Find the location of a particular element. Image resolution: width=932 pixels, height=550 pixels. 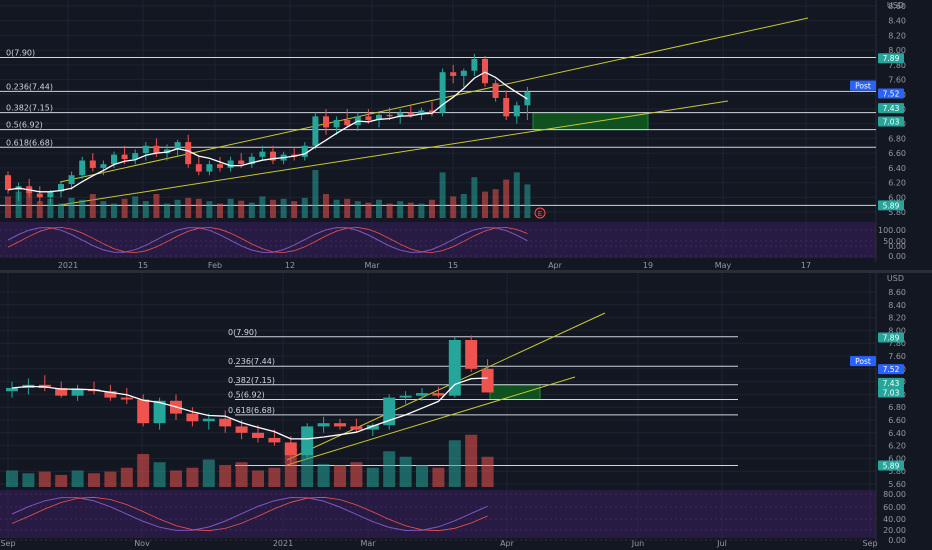

time-axis-label: Apr is located at coordinates (555, 265).